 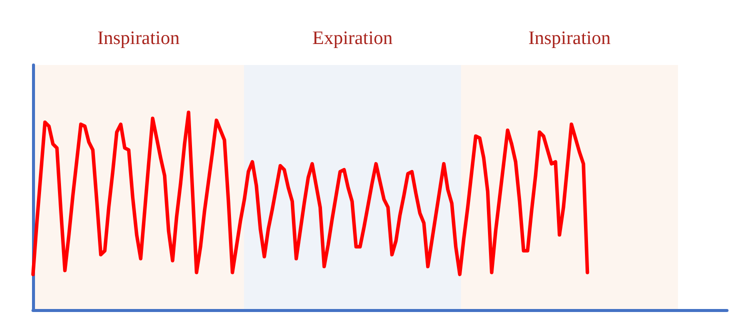 I want to click on text: Expiration, so click(x=352, y=39).